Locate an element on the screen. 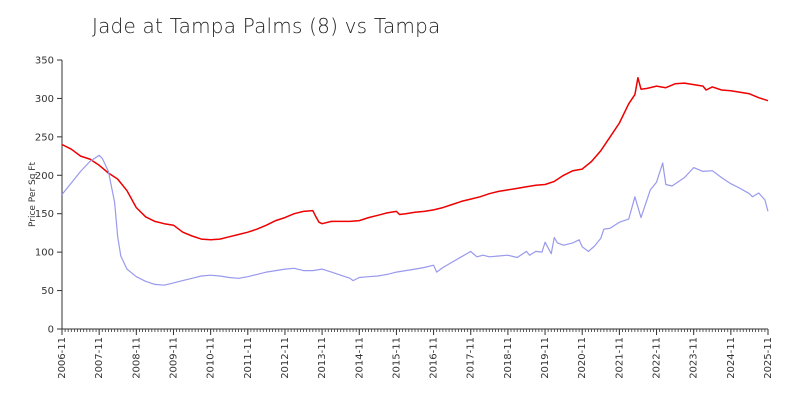  x-tick-label: 2006-11 is located at coordinates (62, 358).